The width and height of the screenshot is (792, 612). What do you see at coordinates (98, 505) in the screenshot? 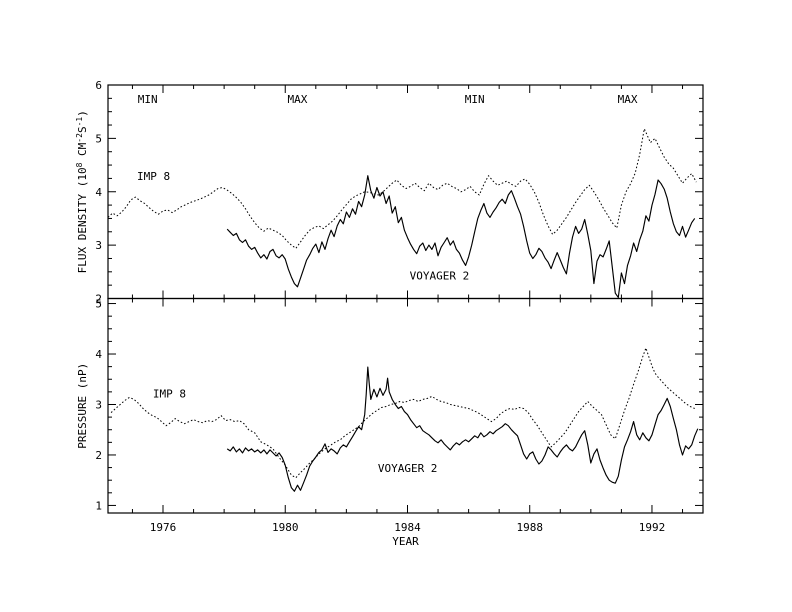
I see `y-tick-label: 1` at bounding box center [98, 505].